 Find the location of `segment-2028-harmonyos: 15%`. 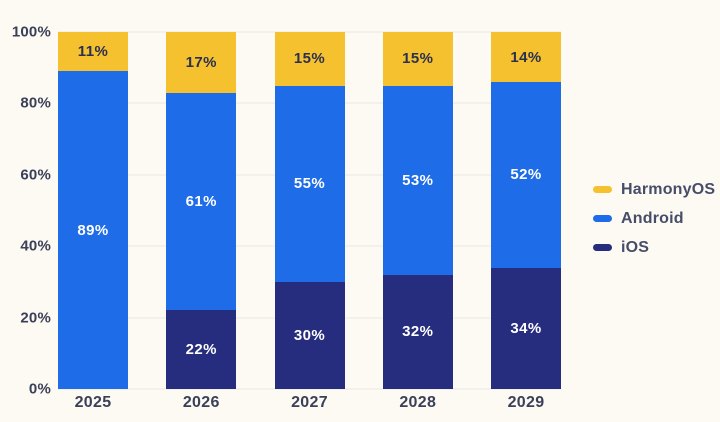

segment-2028-harmonyos: 15% is located at coordinates (417, 59).